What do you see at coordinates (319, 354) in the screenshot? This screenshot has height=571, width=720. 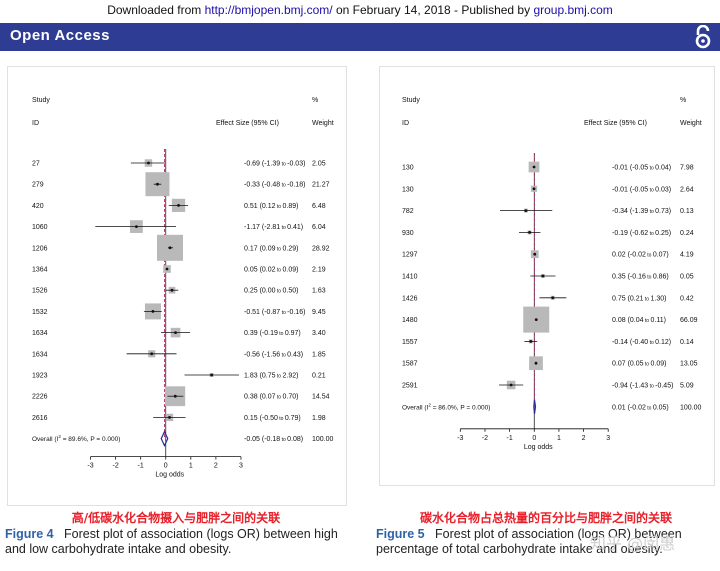 I see `study-weight: 1.85` at bounding box center [319, 354].